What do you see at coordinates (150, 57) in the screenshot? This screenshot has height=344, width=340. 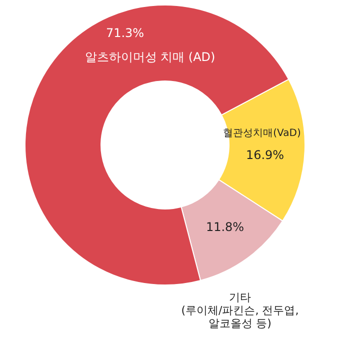 I see `slice-label: 알츠하이머성 치매 (AD)` at bounding box center [150, 57].